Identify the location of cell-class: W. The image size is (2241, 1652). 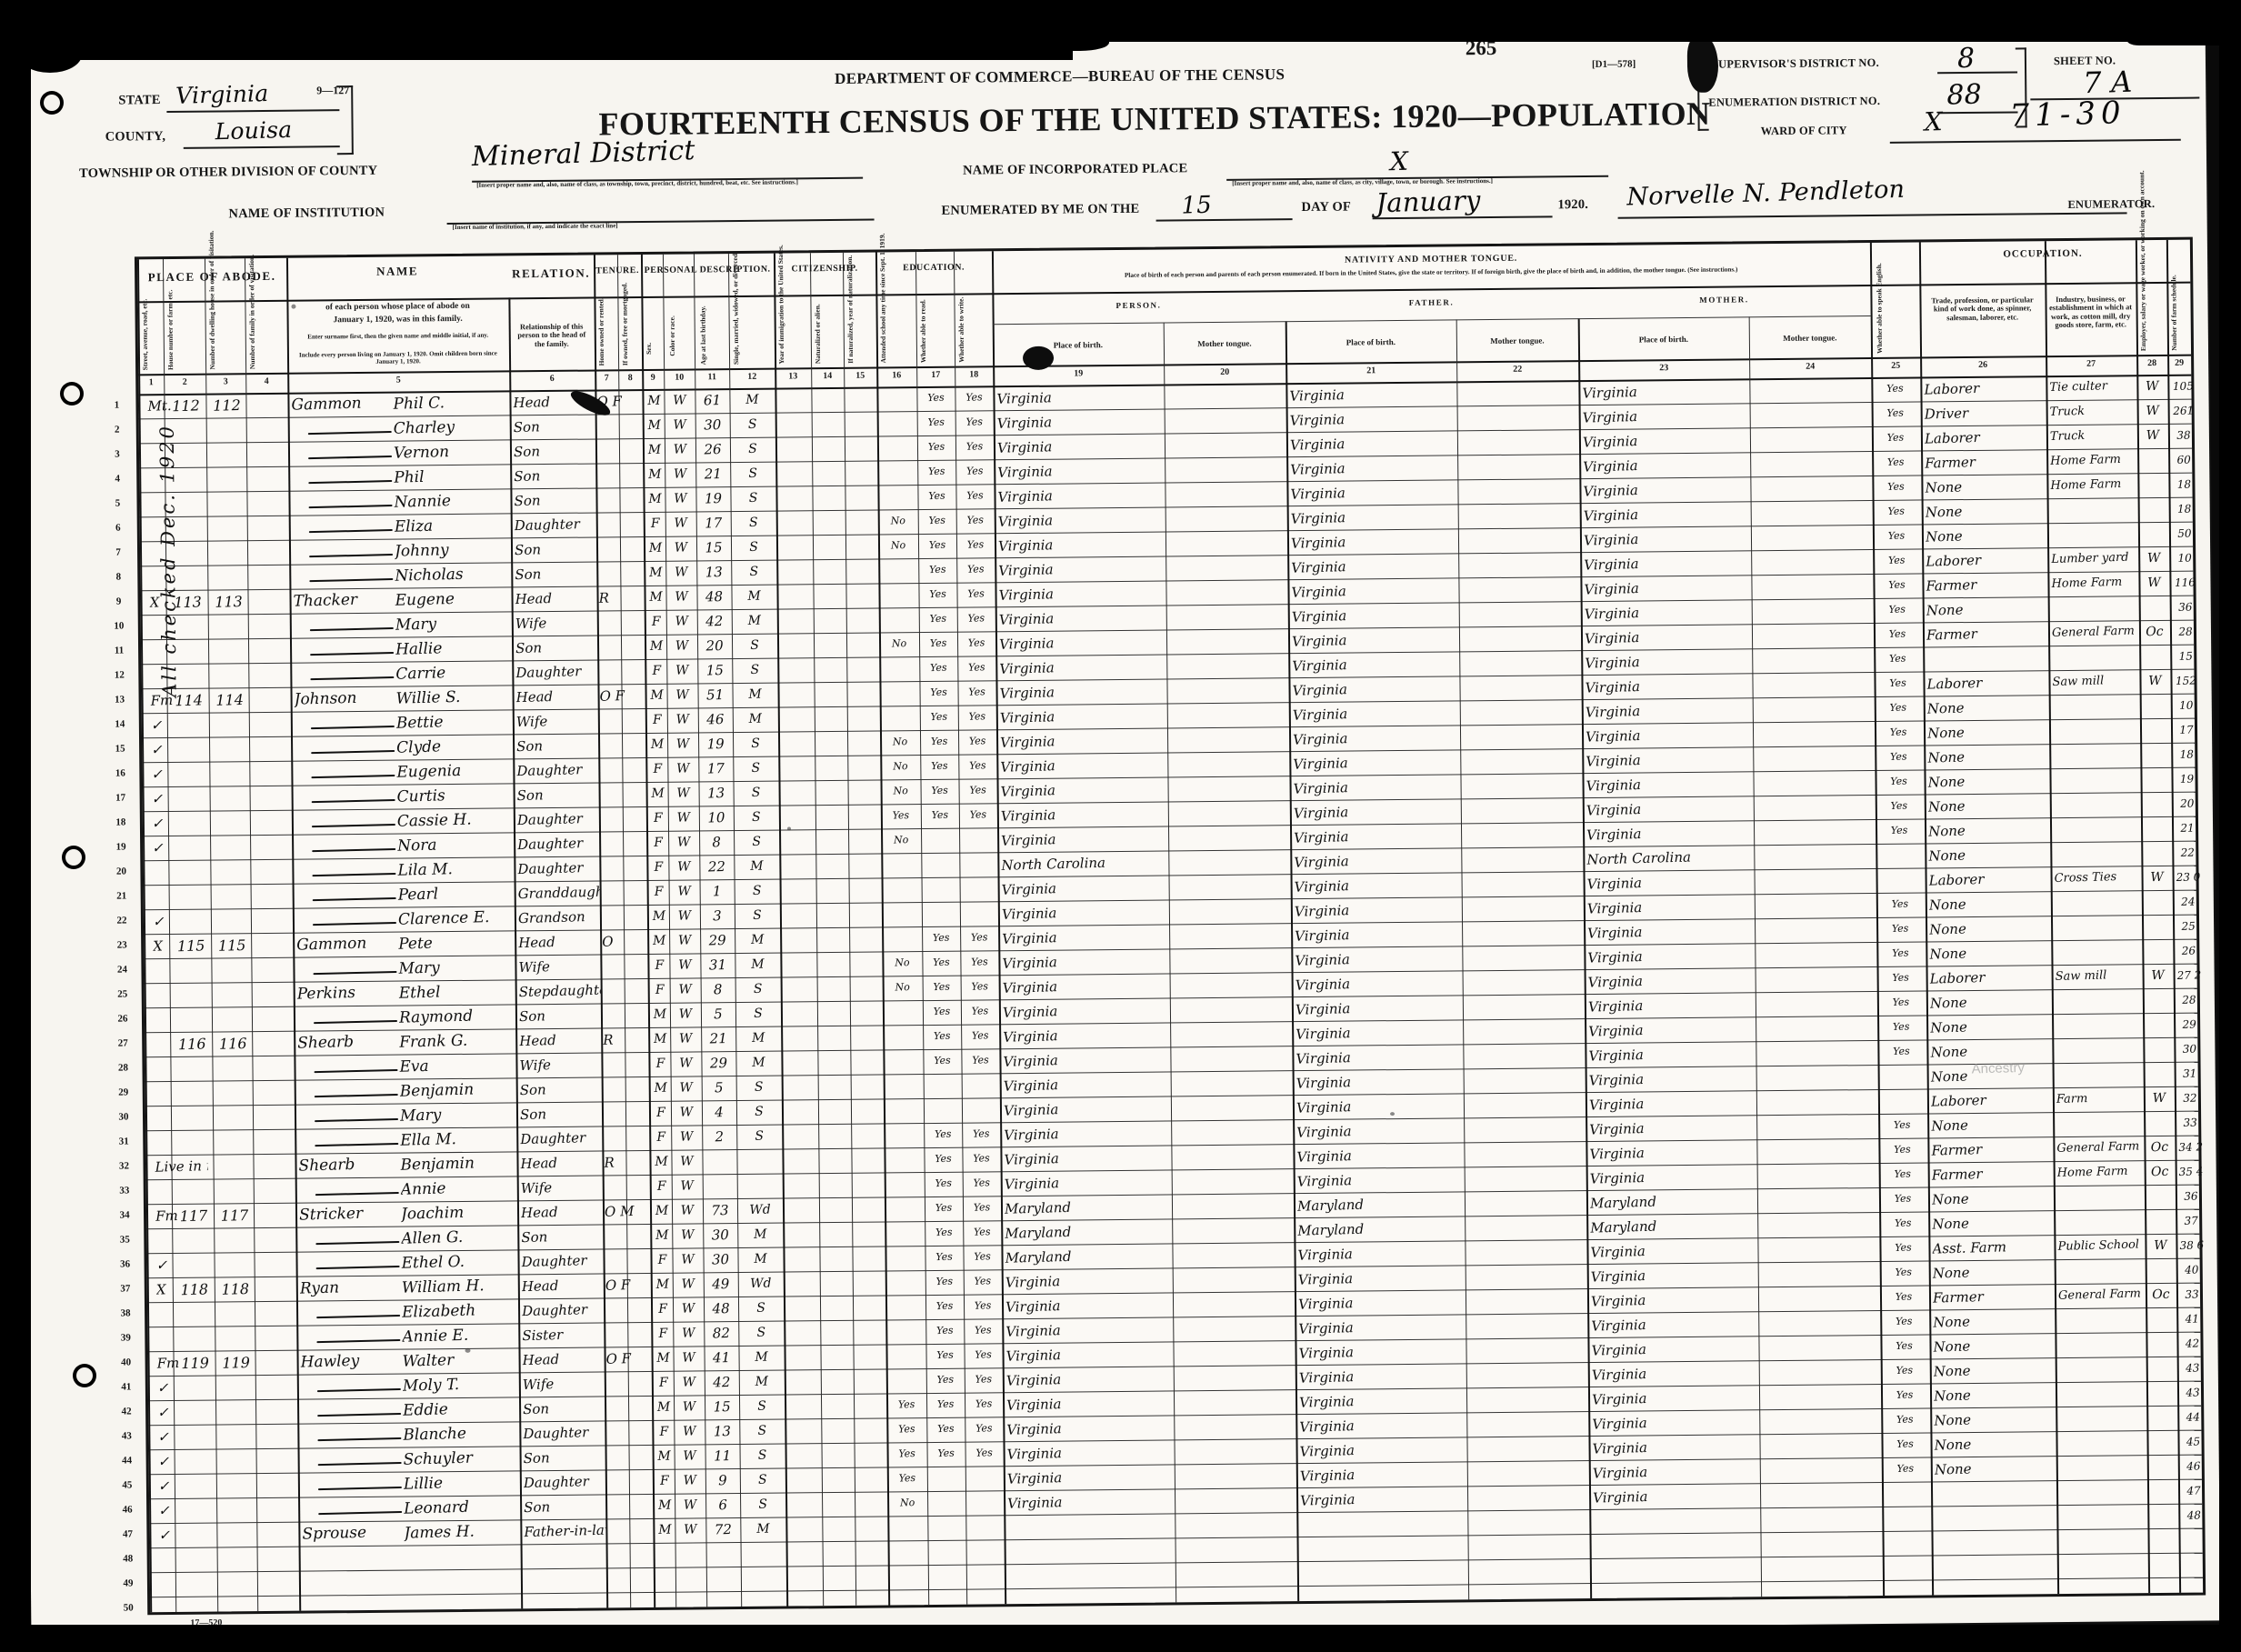
(2157, 877).